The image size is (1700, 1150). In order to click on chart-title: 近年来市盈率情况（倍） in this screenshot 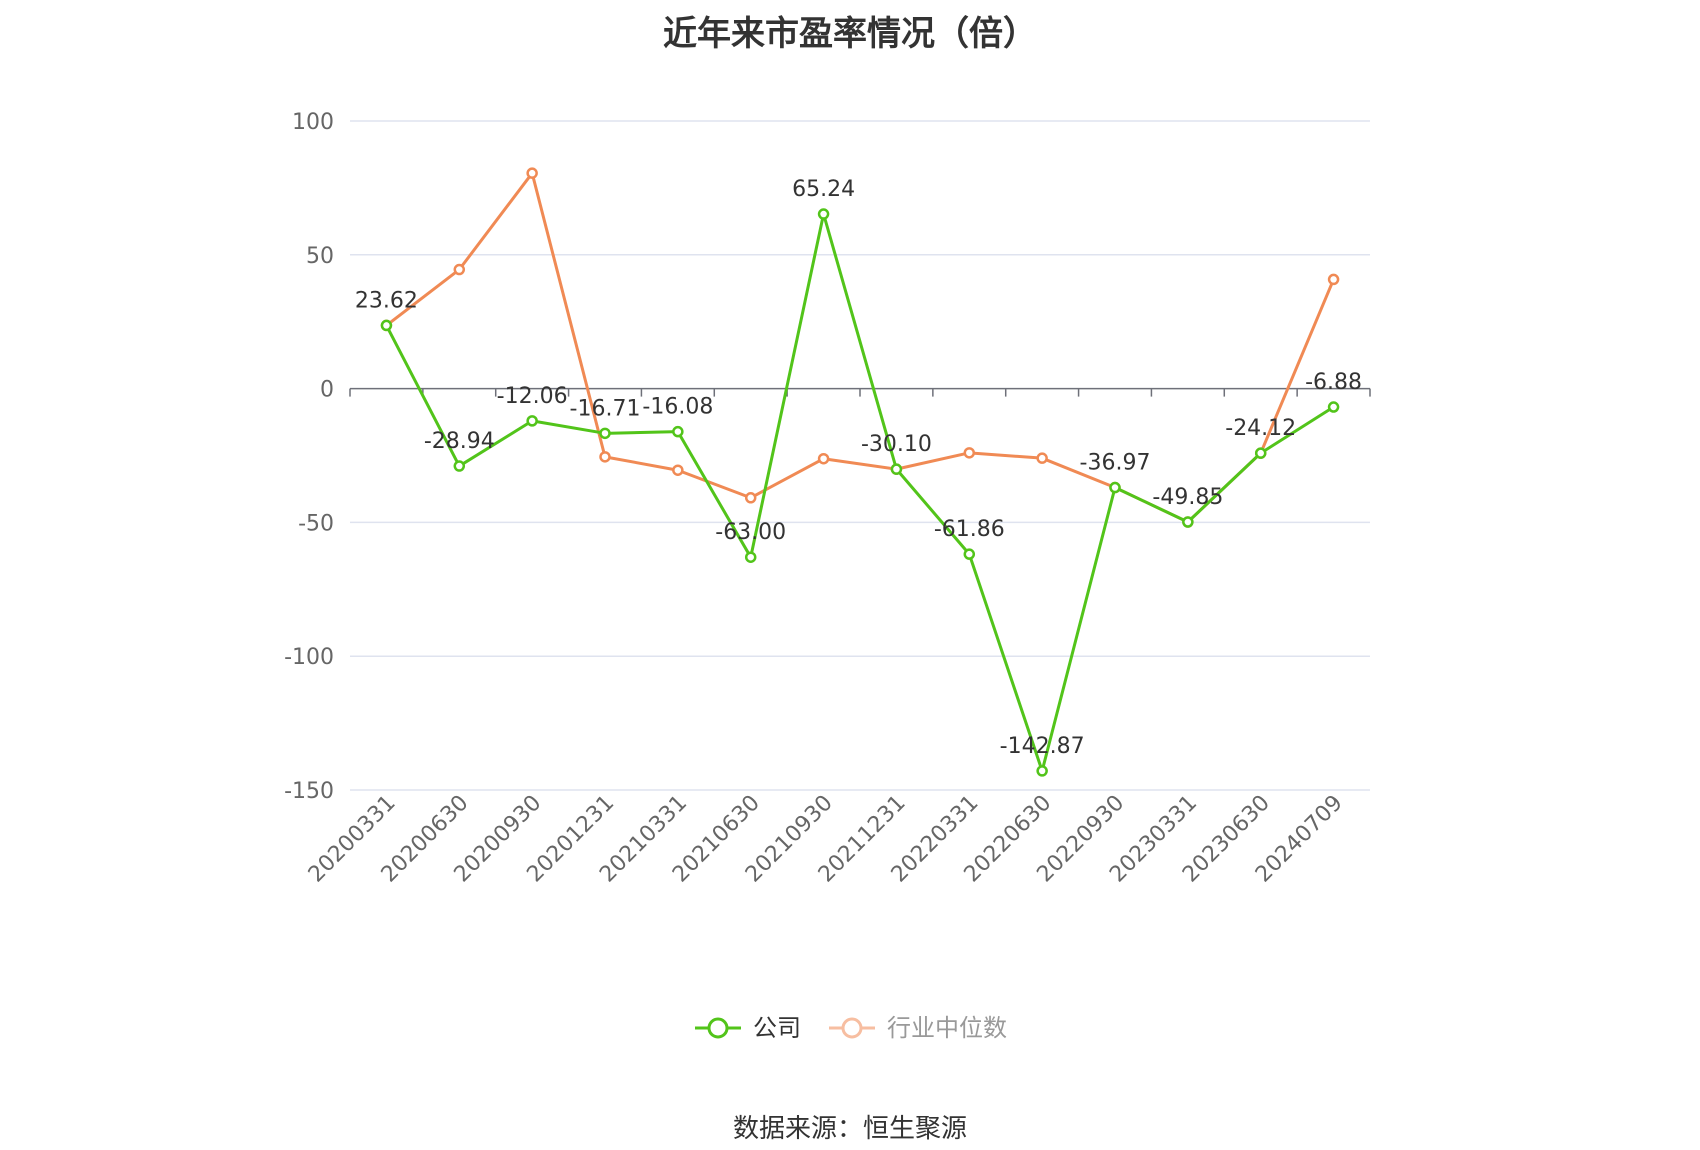, I will do `click(850, 34)`.